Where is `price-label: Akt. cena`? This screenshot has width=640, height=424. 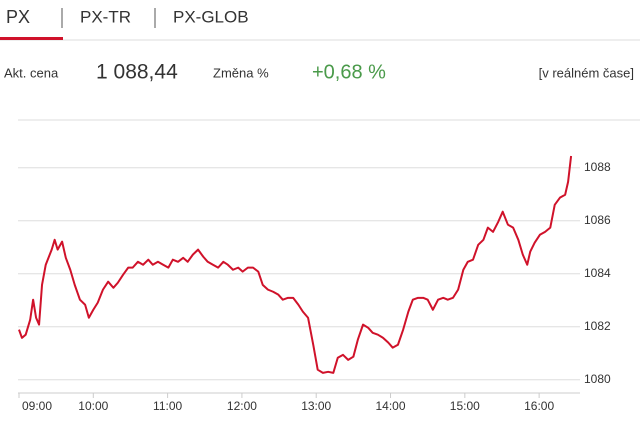 price-label: Akt. cena is located at coordinates (31, 72).